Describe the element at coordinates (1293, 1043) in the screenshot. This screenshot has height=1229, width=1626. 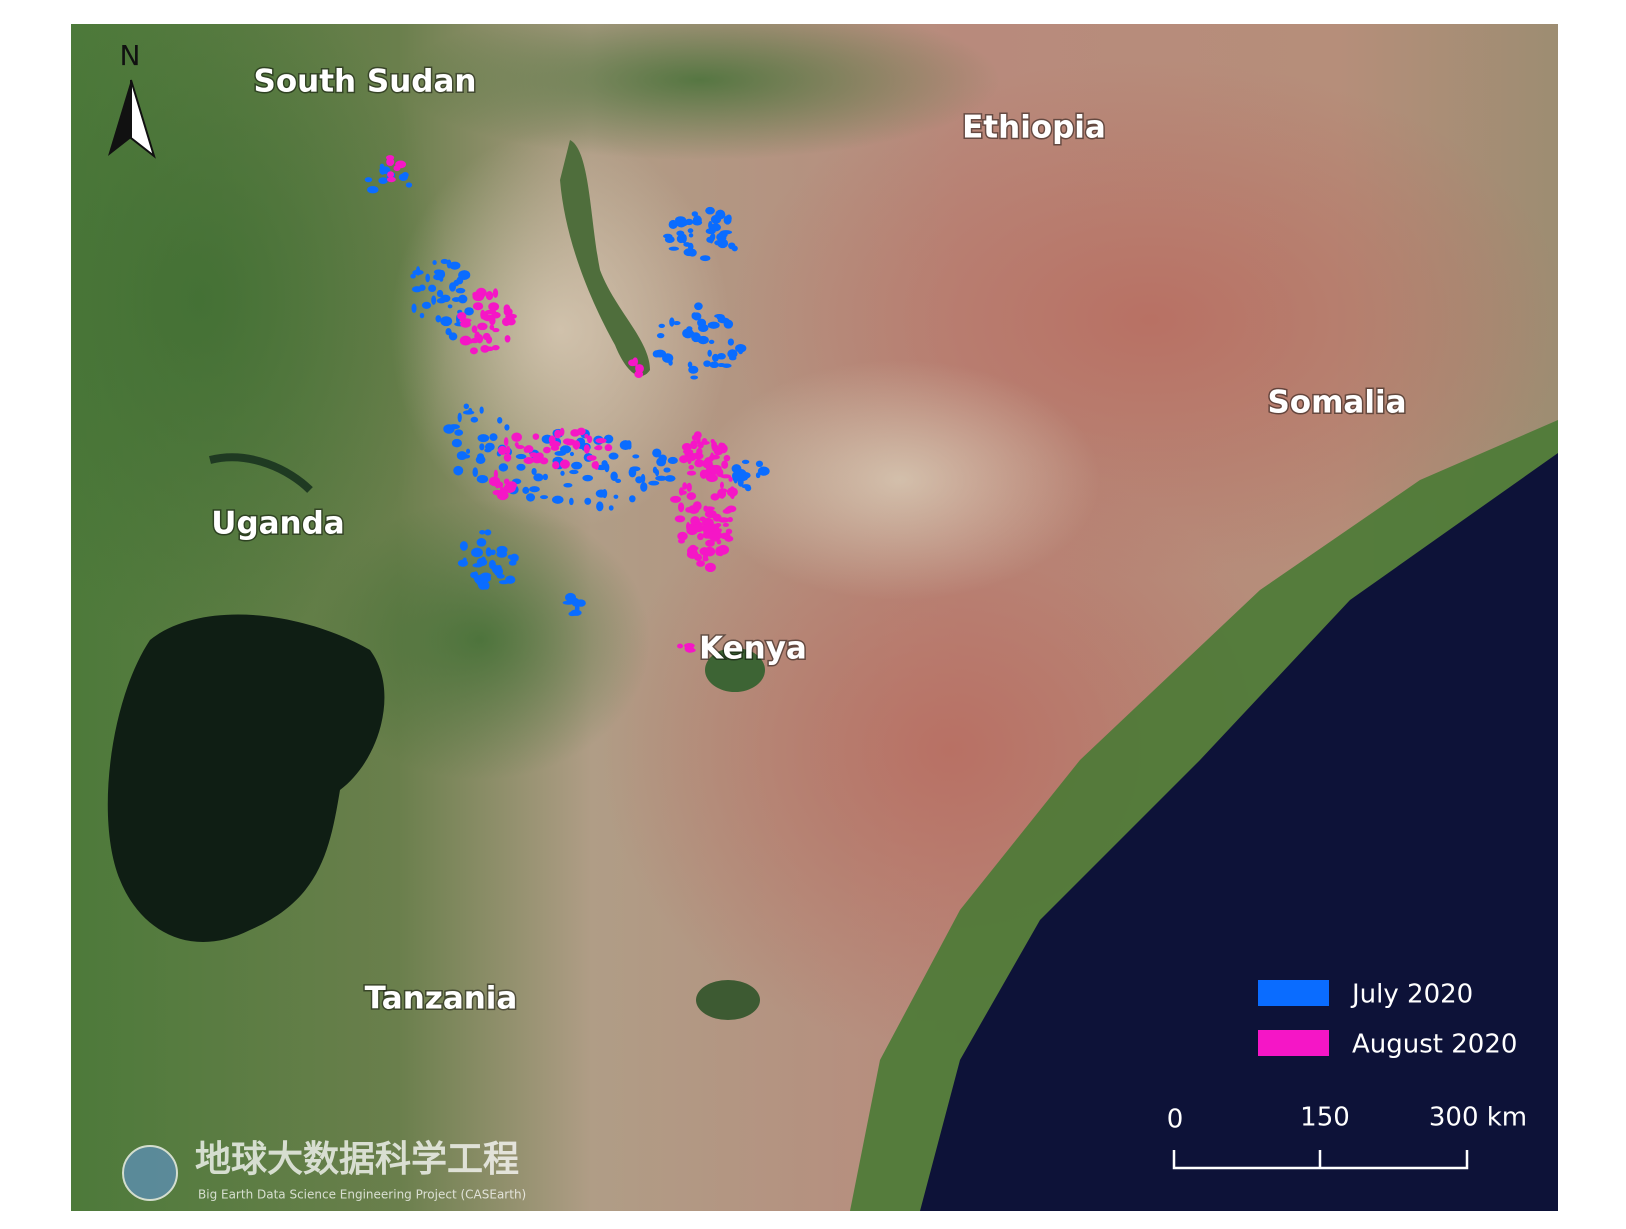
I see `legend-swatch` at that location.